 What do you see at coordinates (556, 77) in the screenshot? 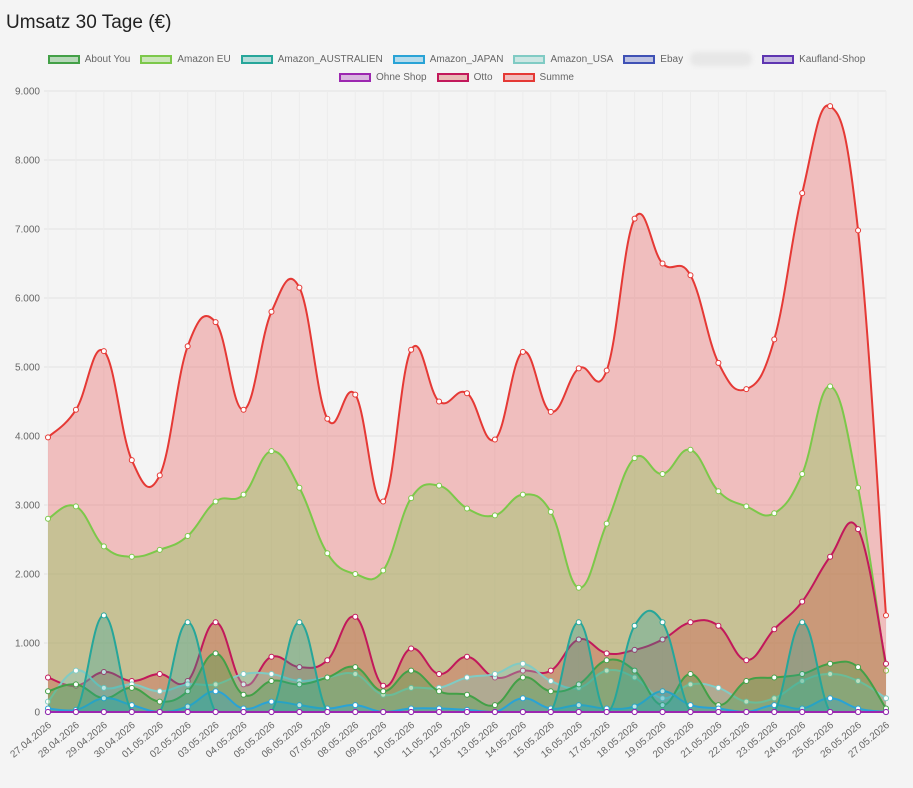
I see `legend-label: Summe` at bounding box center [556, 77].